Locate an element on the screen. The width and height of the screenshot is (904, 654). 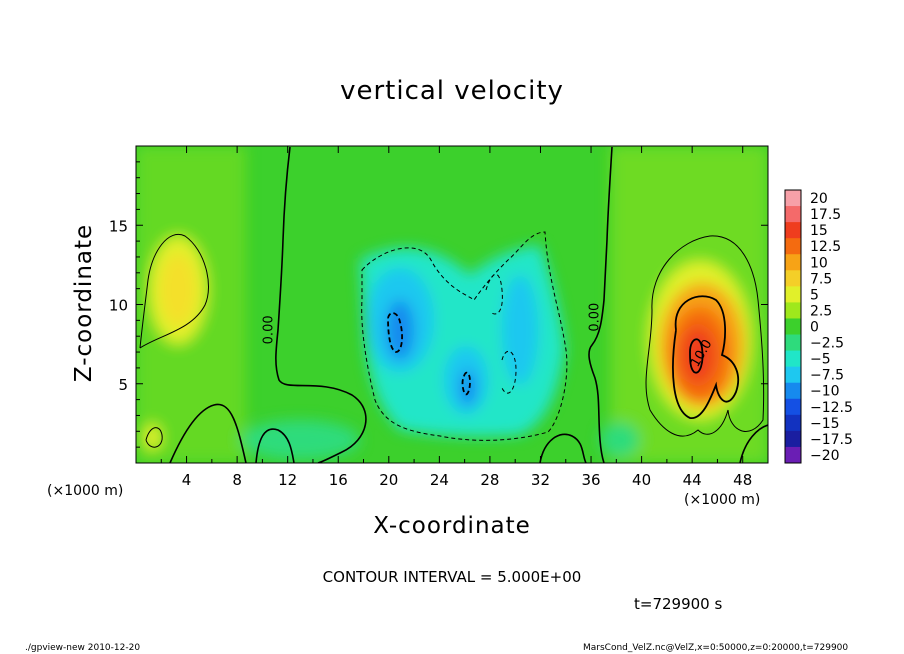
updraft-west is located at coordinates (178, 290).